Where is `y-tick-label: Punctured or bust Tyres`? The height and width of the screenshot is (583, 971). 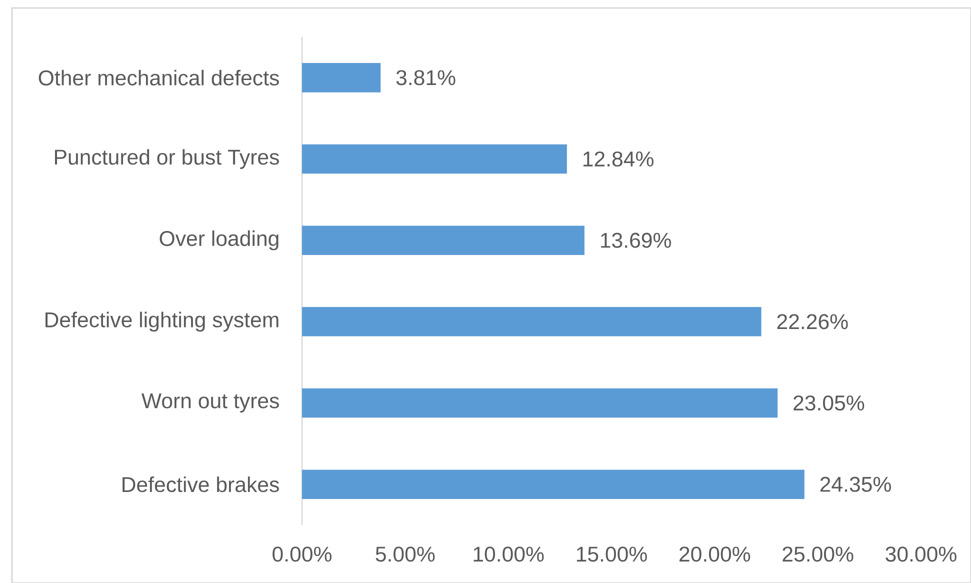 y-tick-label: Punctured or bust Tyres is located at coordinates (167, 159).